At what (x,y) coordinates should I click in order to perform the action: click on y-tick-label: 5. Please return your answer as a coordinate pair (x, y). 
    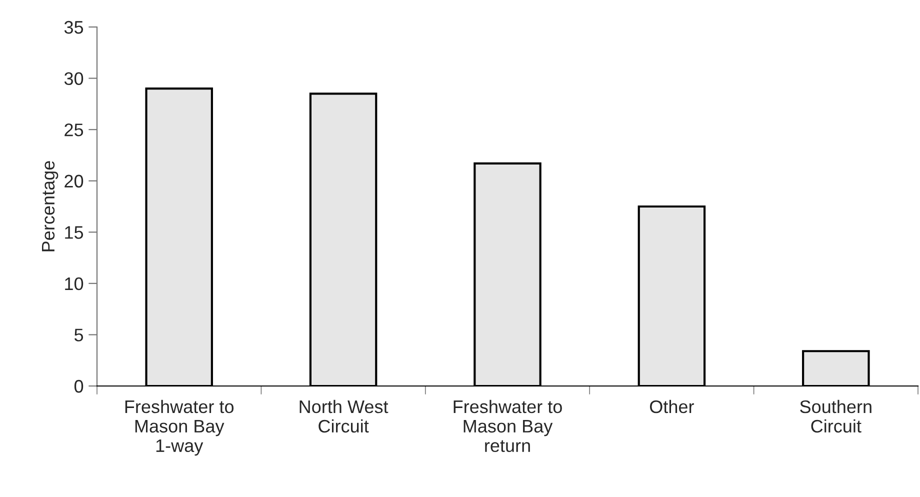
    Looking at the image, I should click on (79, 335).